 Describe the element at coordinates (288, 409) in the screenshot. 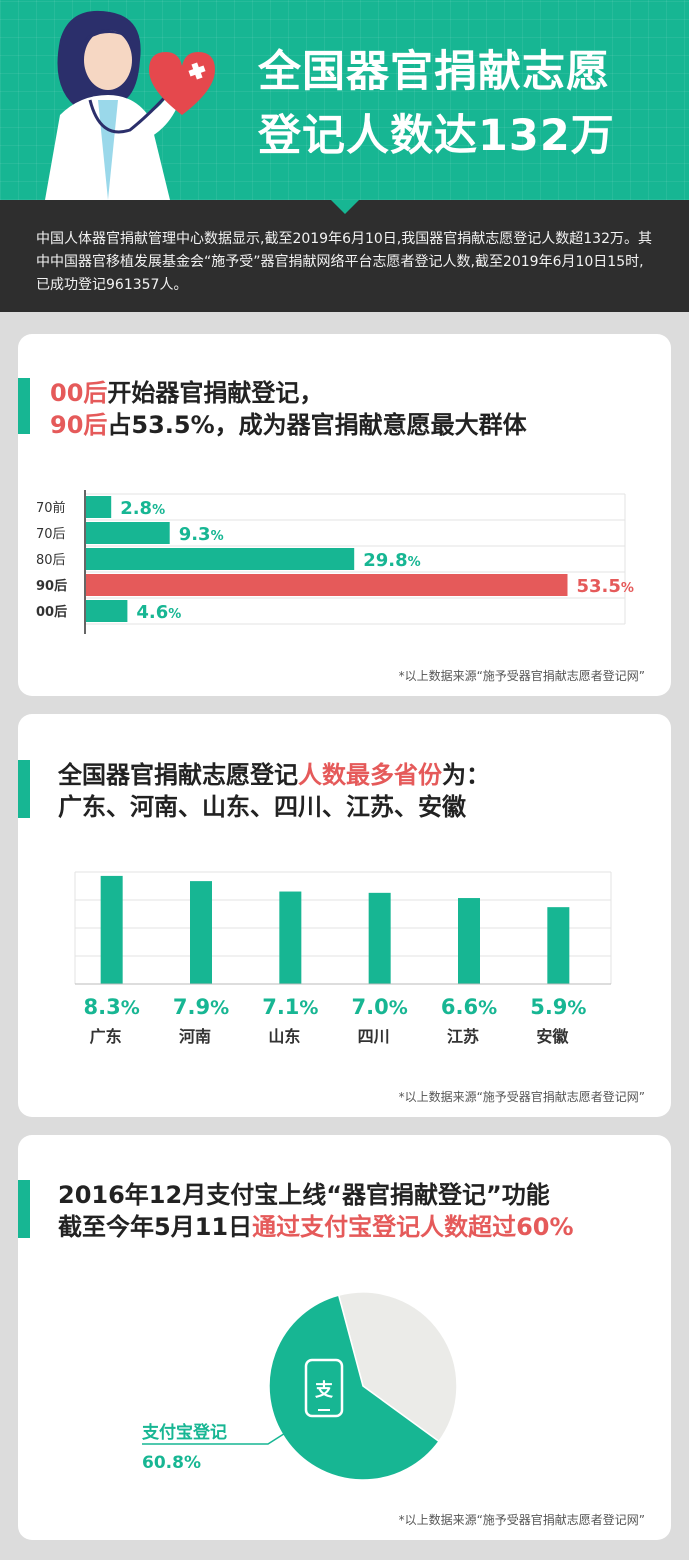

I see `section1-heading: 00后开始器官捐献登记， 90后占53.5%，成为器官捐献意愿最大群体` at that location.